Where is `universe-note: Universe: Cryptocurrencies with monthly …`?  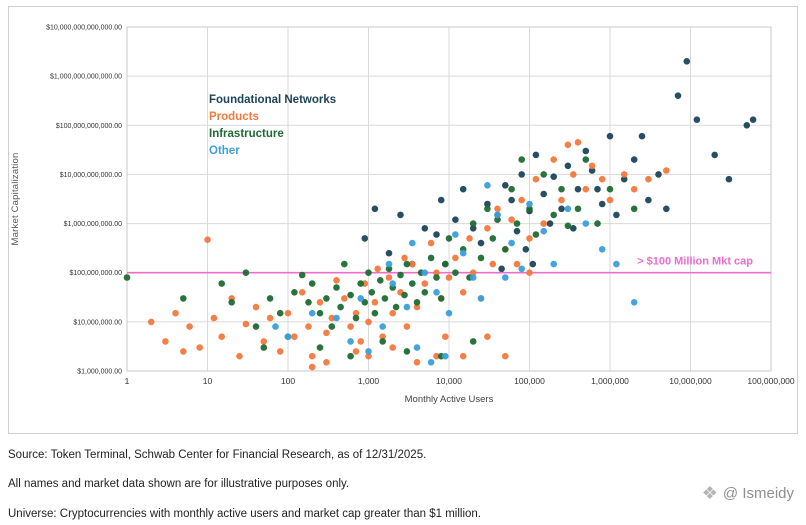
universe-note: Universe: Cryptocurrencies with monthly … is located at coordinates (244, 514).